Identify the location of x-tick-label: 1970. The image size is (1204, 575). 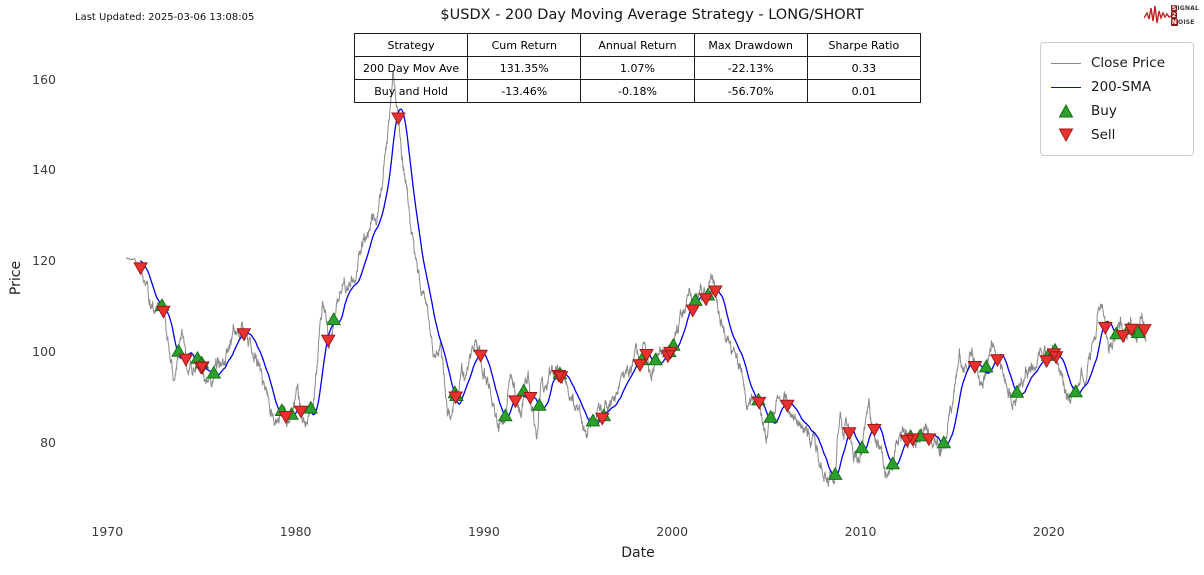
(107, 531).